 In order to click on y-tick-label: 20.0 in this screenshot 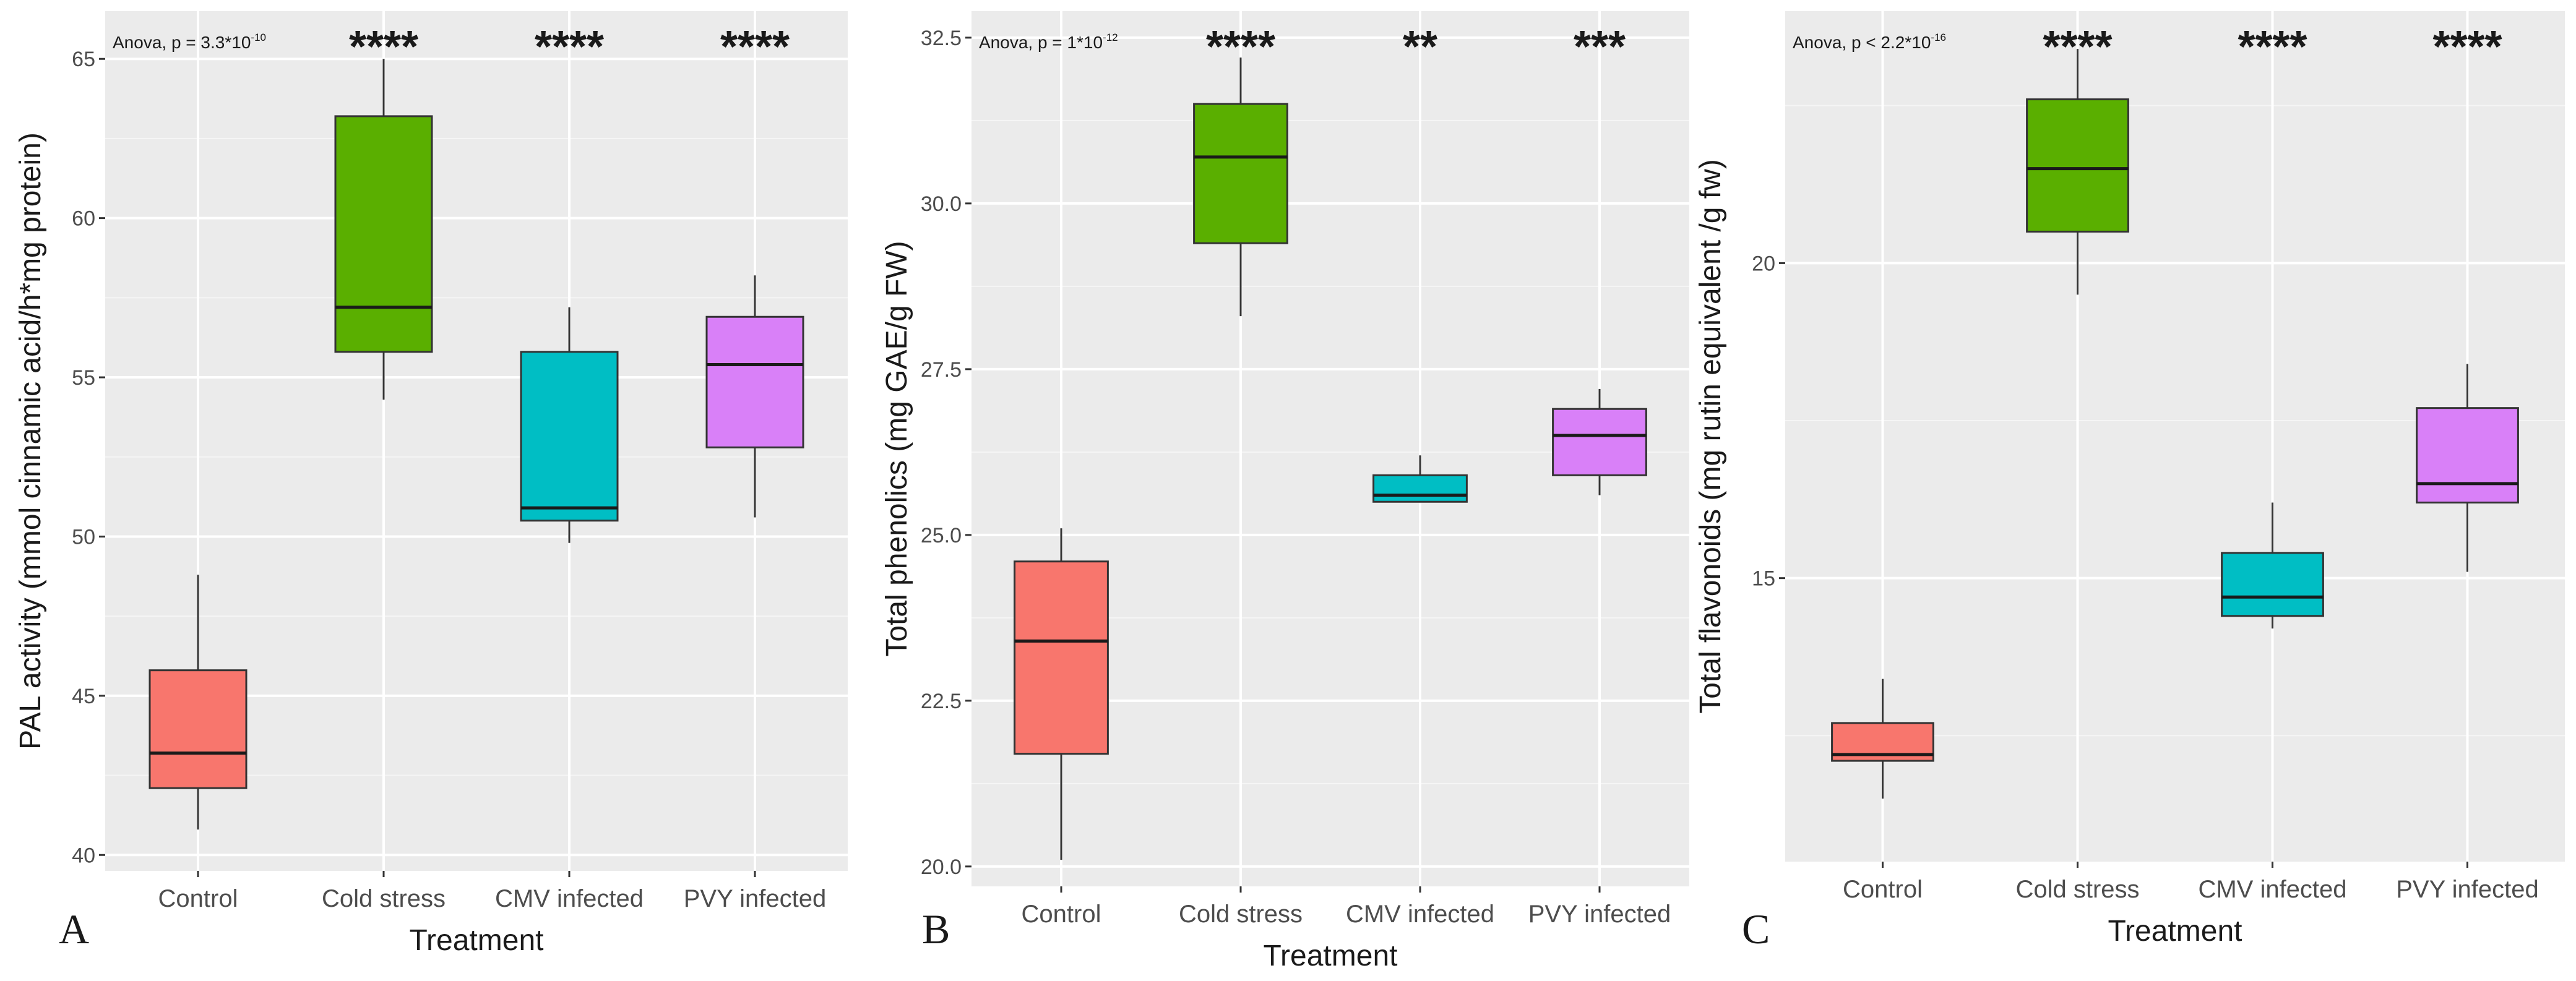, I will do `click(941, 867)`.